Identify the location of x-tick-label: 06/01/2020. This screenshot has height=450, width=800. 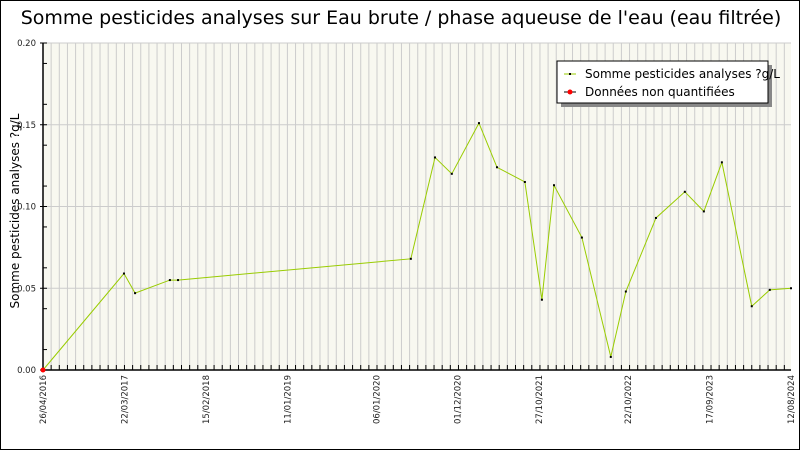
(377, 399).